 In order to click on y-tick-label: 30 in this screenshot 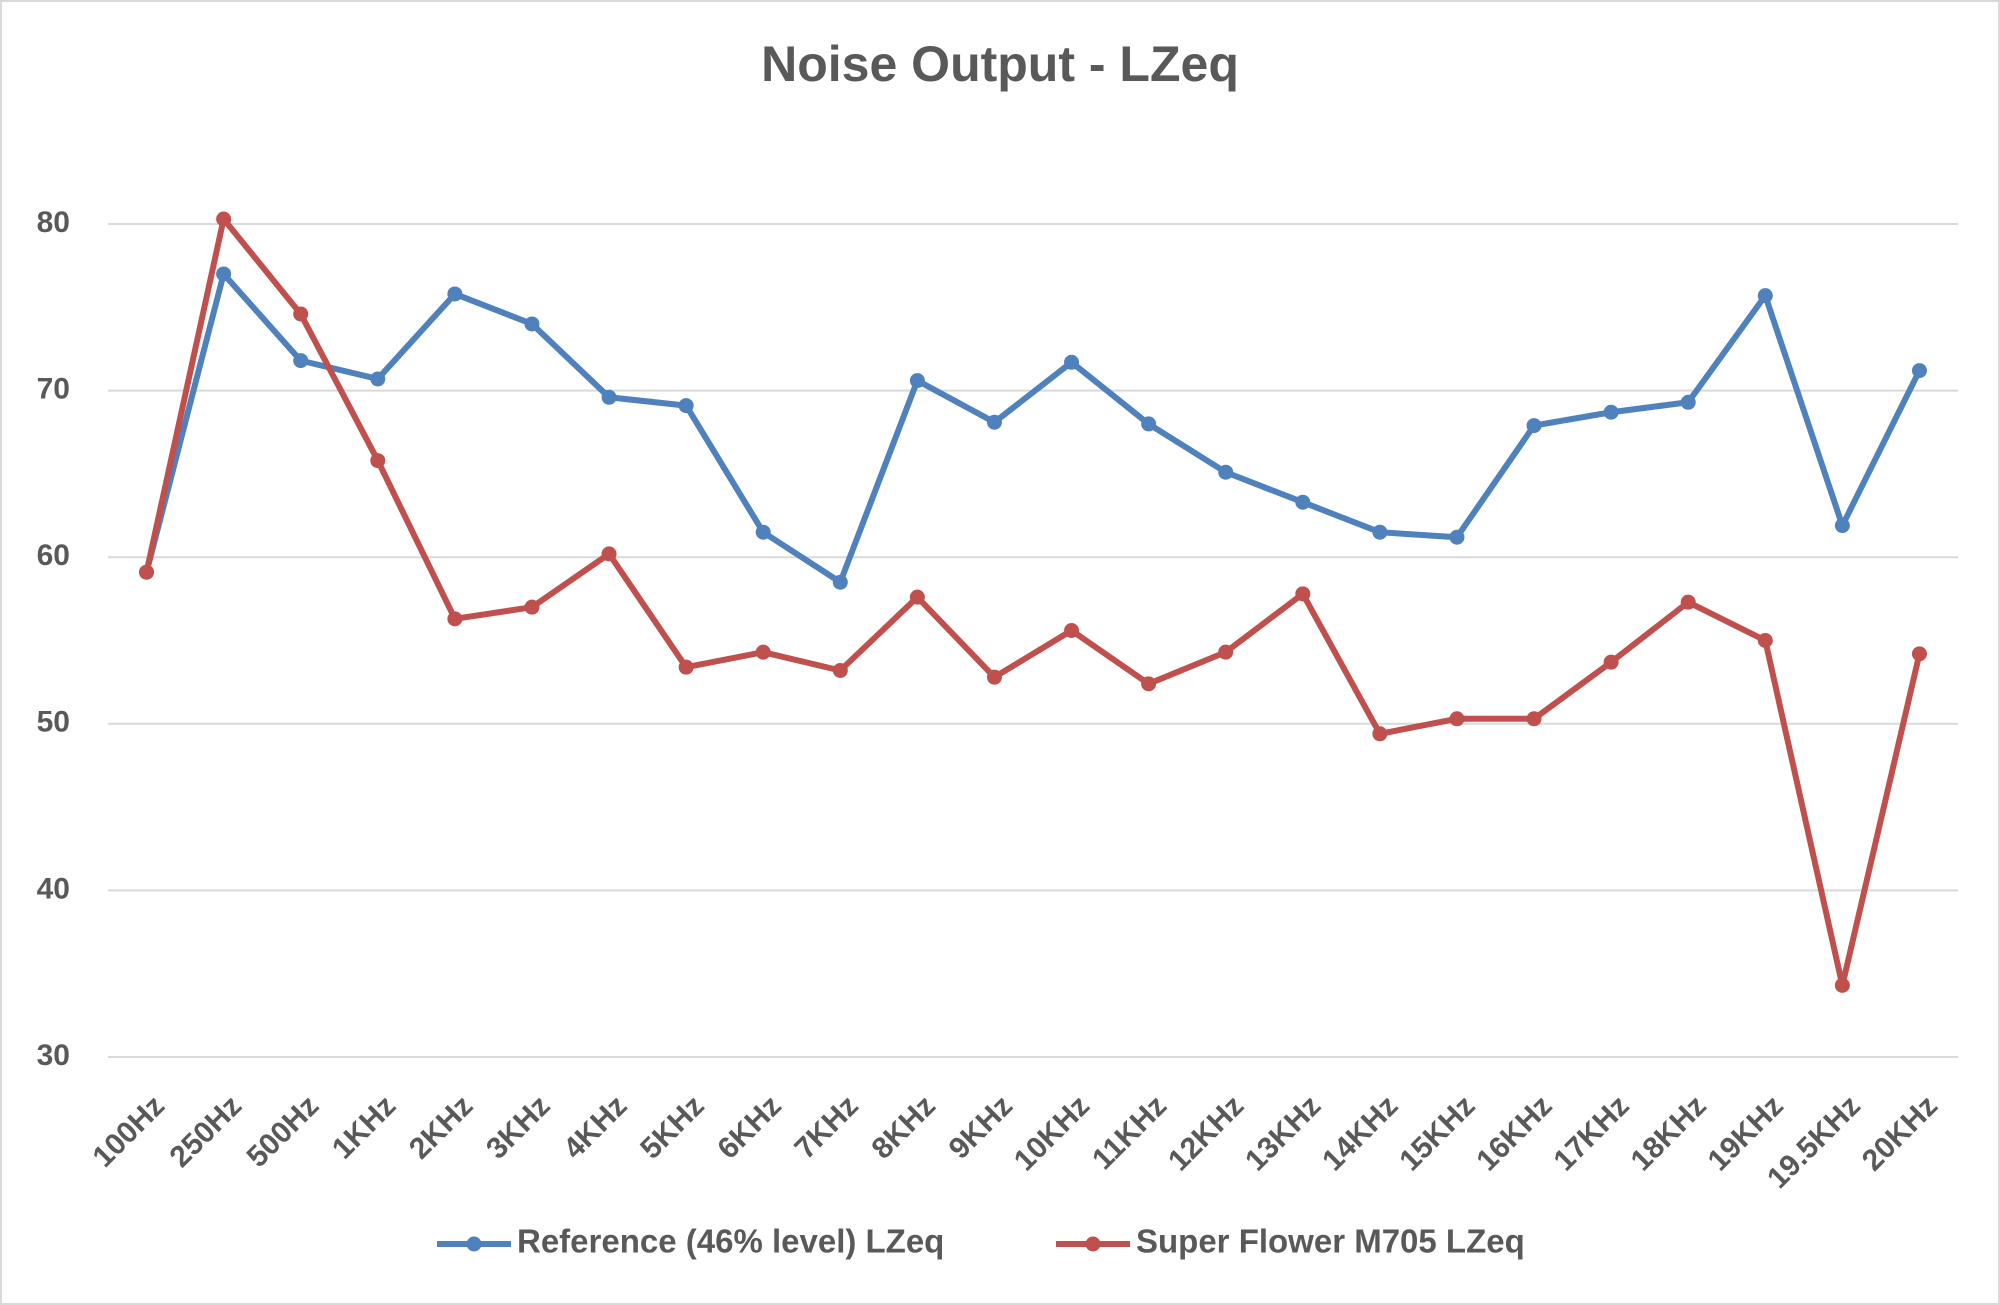, I will do `click(53, 1055)`.